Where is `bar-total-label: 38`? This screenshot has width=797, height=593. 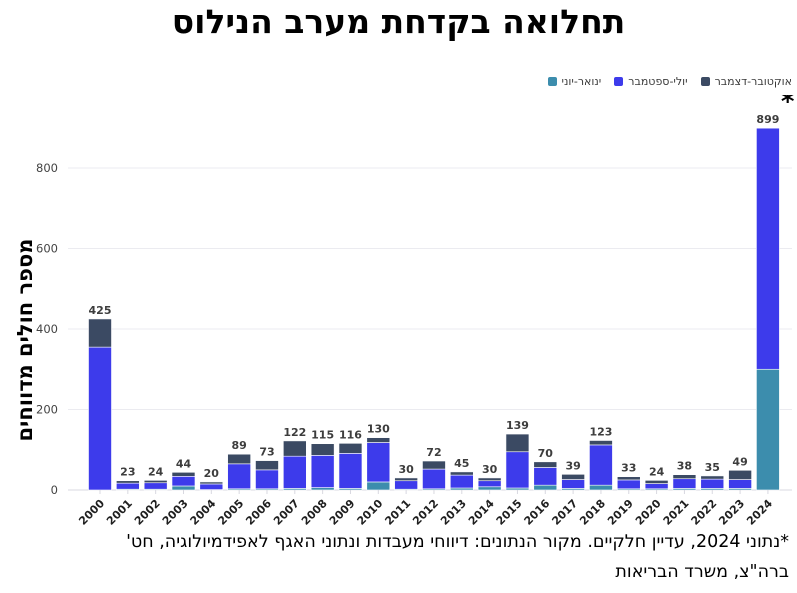
bar-total-label: 38 is located at coordinates (684, 466).